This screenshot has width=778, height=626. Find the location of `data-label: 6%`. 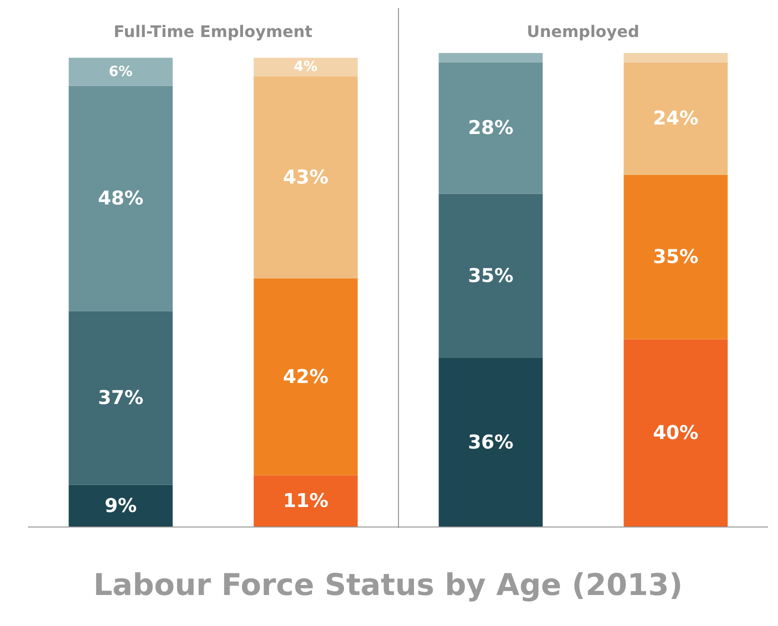

data-label: 6% is located at coordinates (120, 72).